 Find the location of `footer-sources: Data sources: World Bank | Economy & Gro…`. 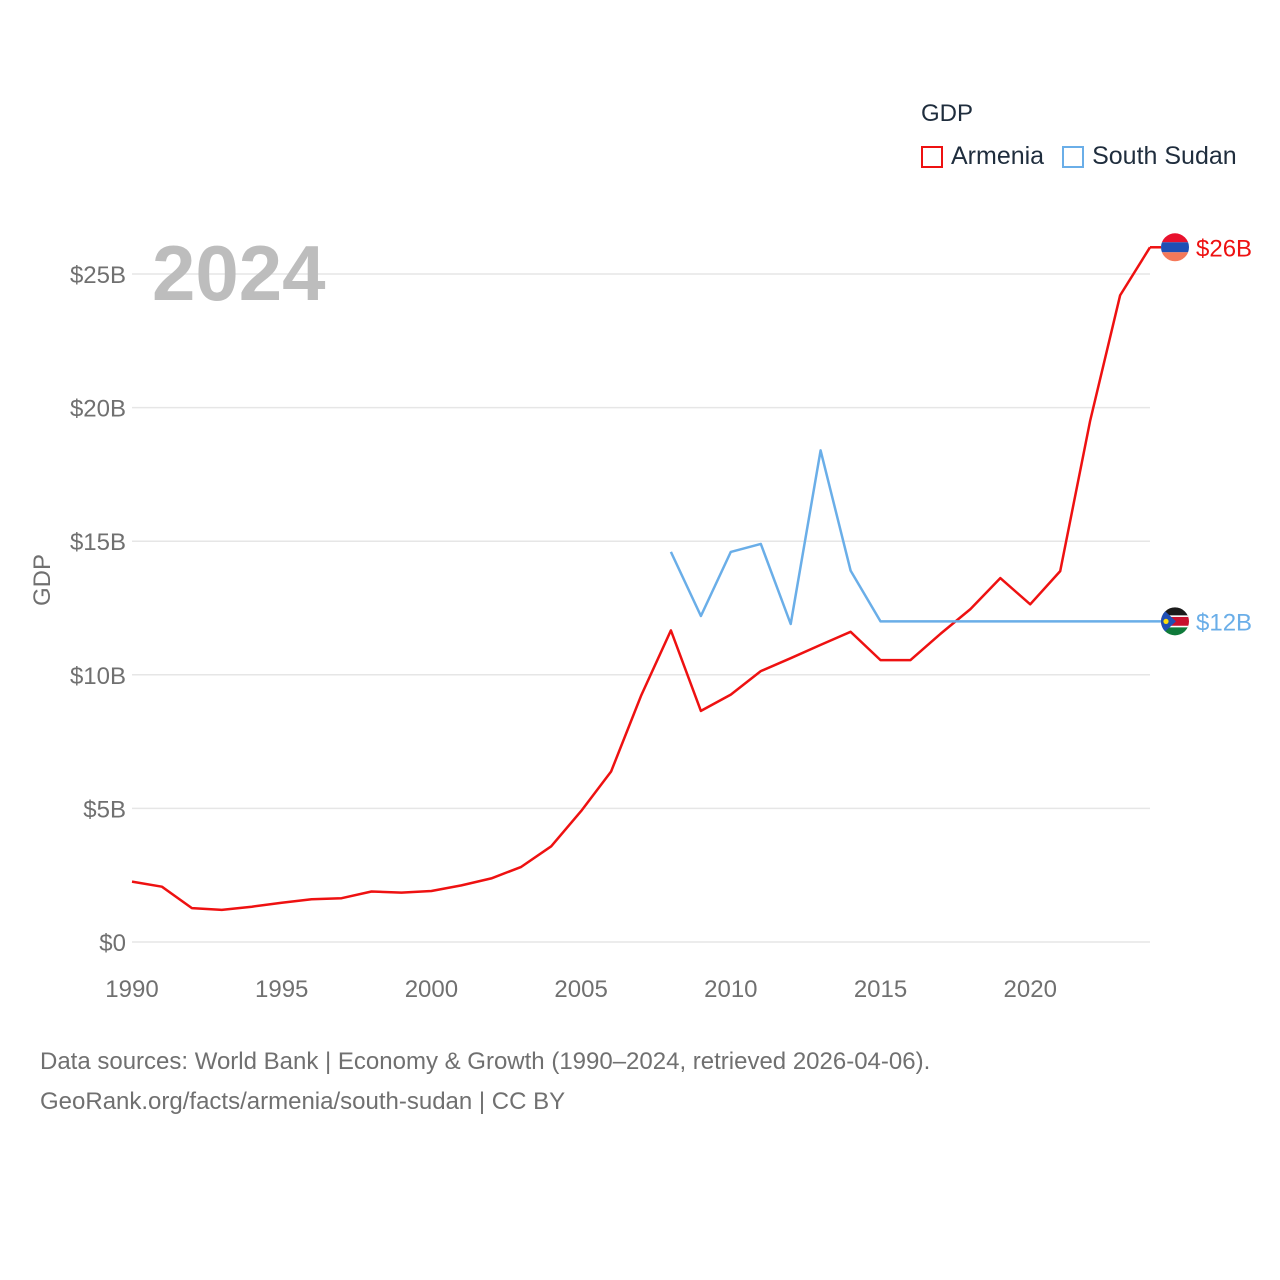

footer-sources: Data sources: World Bank | Economy & Gro… is located at coordinates (485, 1061).